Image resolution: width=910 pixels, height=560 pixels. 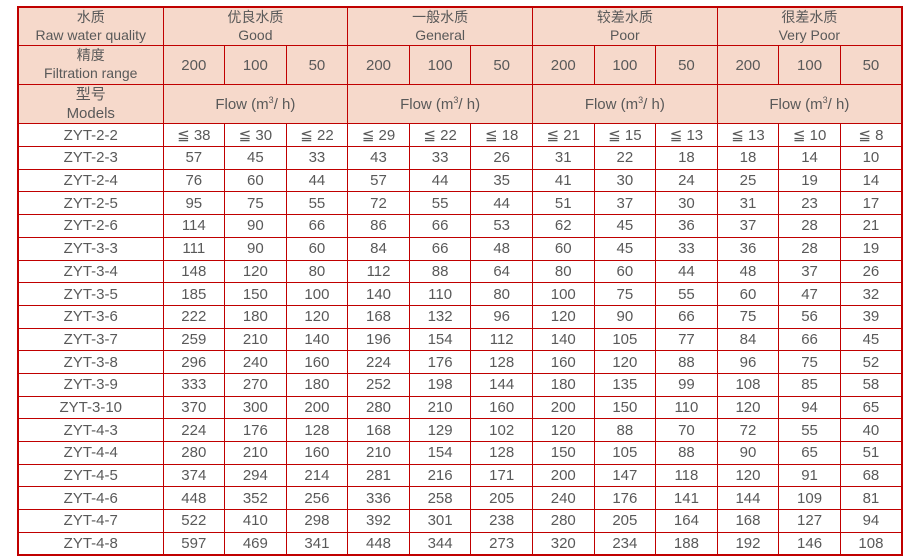 What do you see at coordinates (90, 248) in the screenshot?
I see `model-cell: ZYT-3-3` at bounding box center [90, 248].